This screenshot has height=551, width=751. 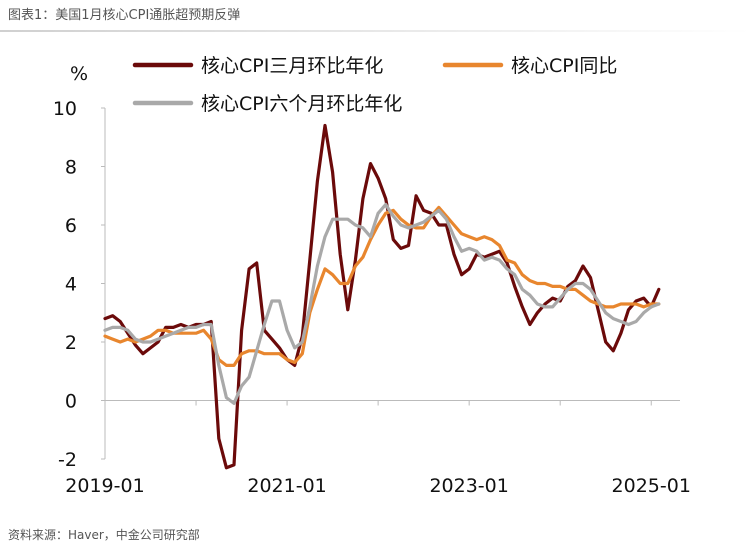 I want to click on x-tick-label: 2021-01, so click(x=286, y=486).